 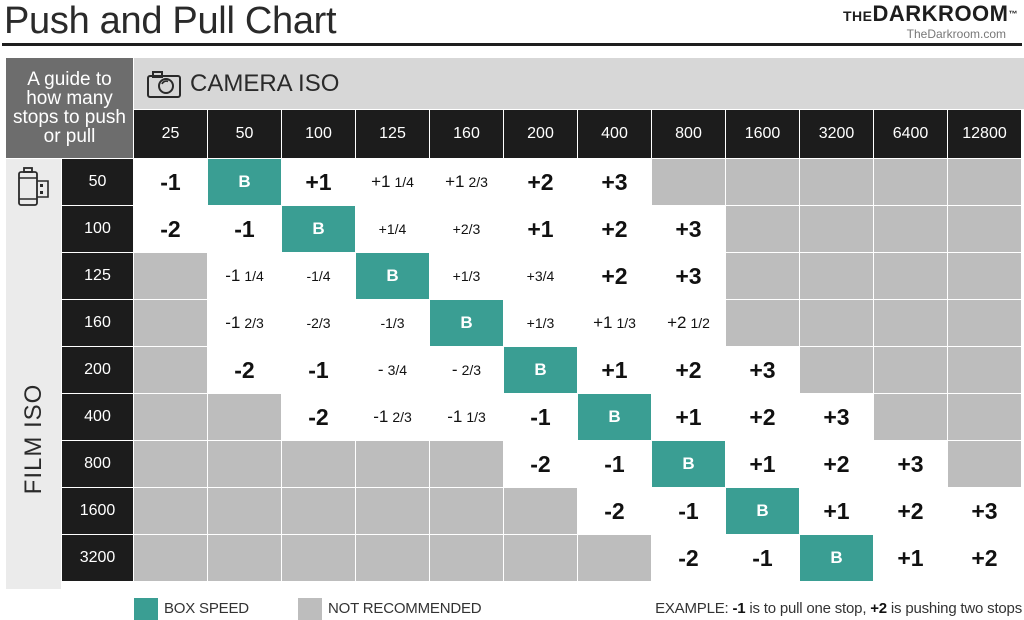 What do you see at coordinates (97, 417) in the screenshot?
I see `film-iso-row-400: 400` at bounding box center [97, 417].